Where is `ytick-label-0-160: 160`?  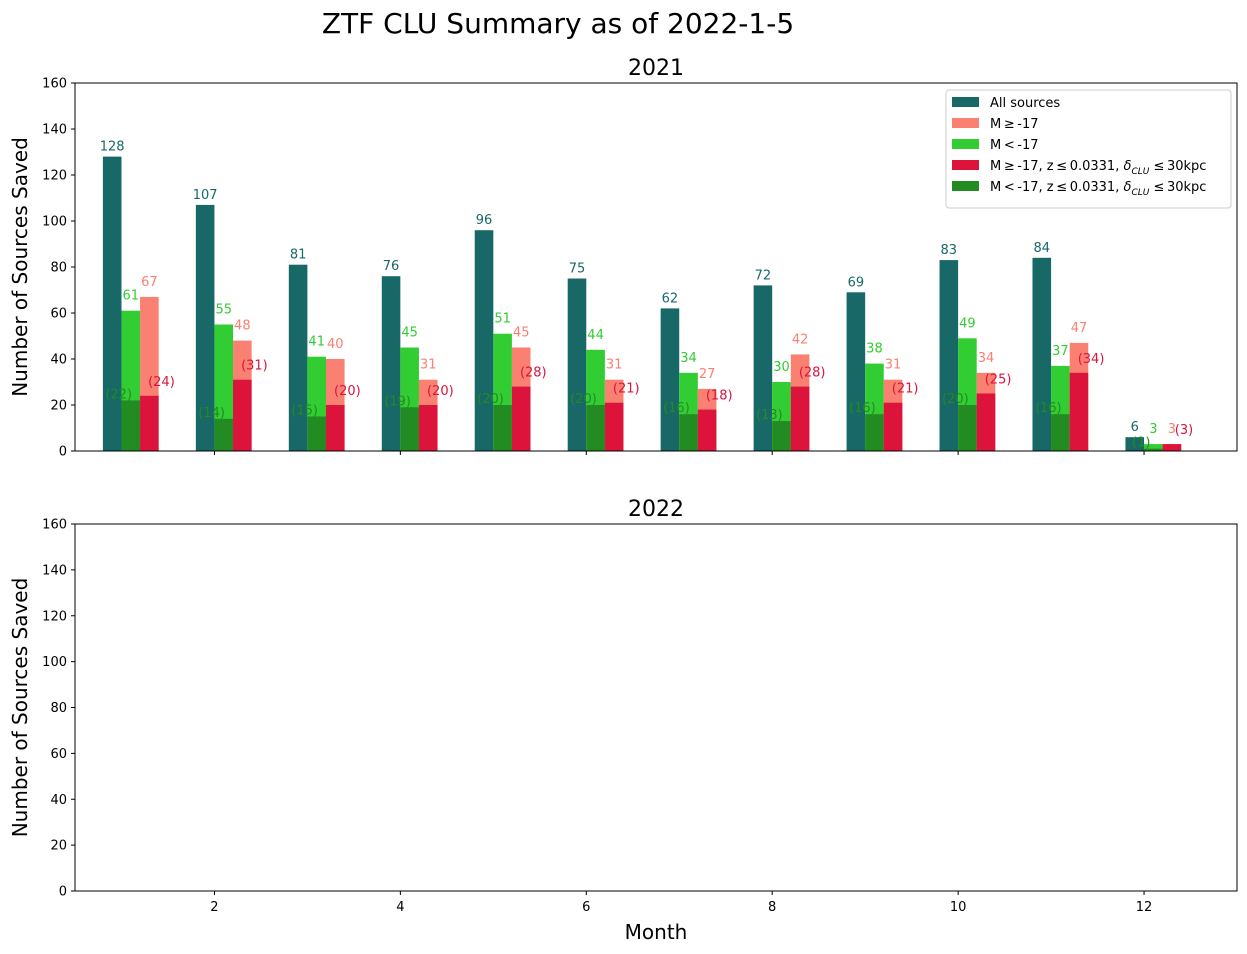 ytick-label-0-160: 160 is located at coordinates (54, 84).